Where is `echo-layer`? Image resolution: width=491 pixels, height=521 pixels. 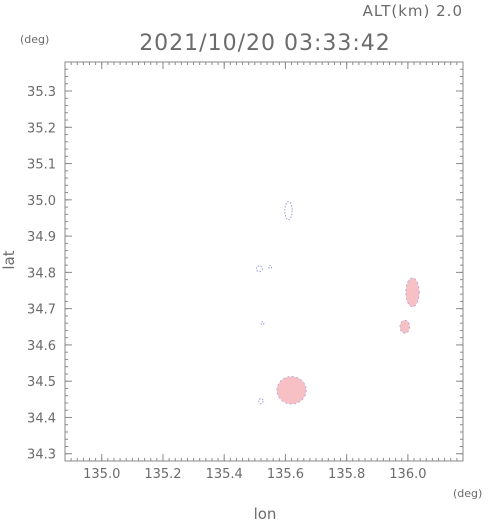 echo-layer is located at coordinates (337, 303).